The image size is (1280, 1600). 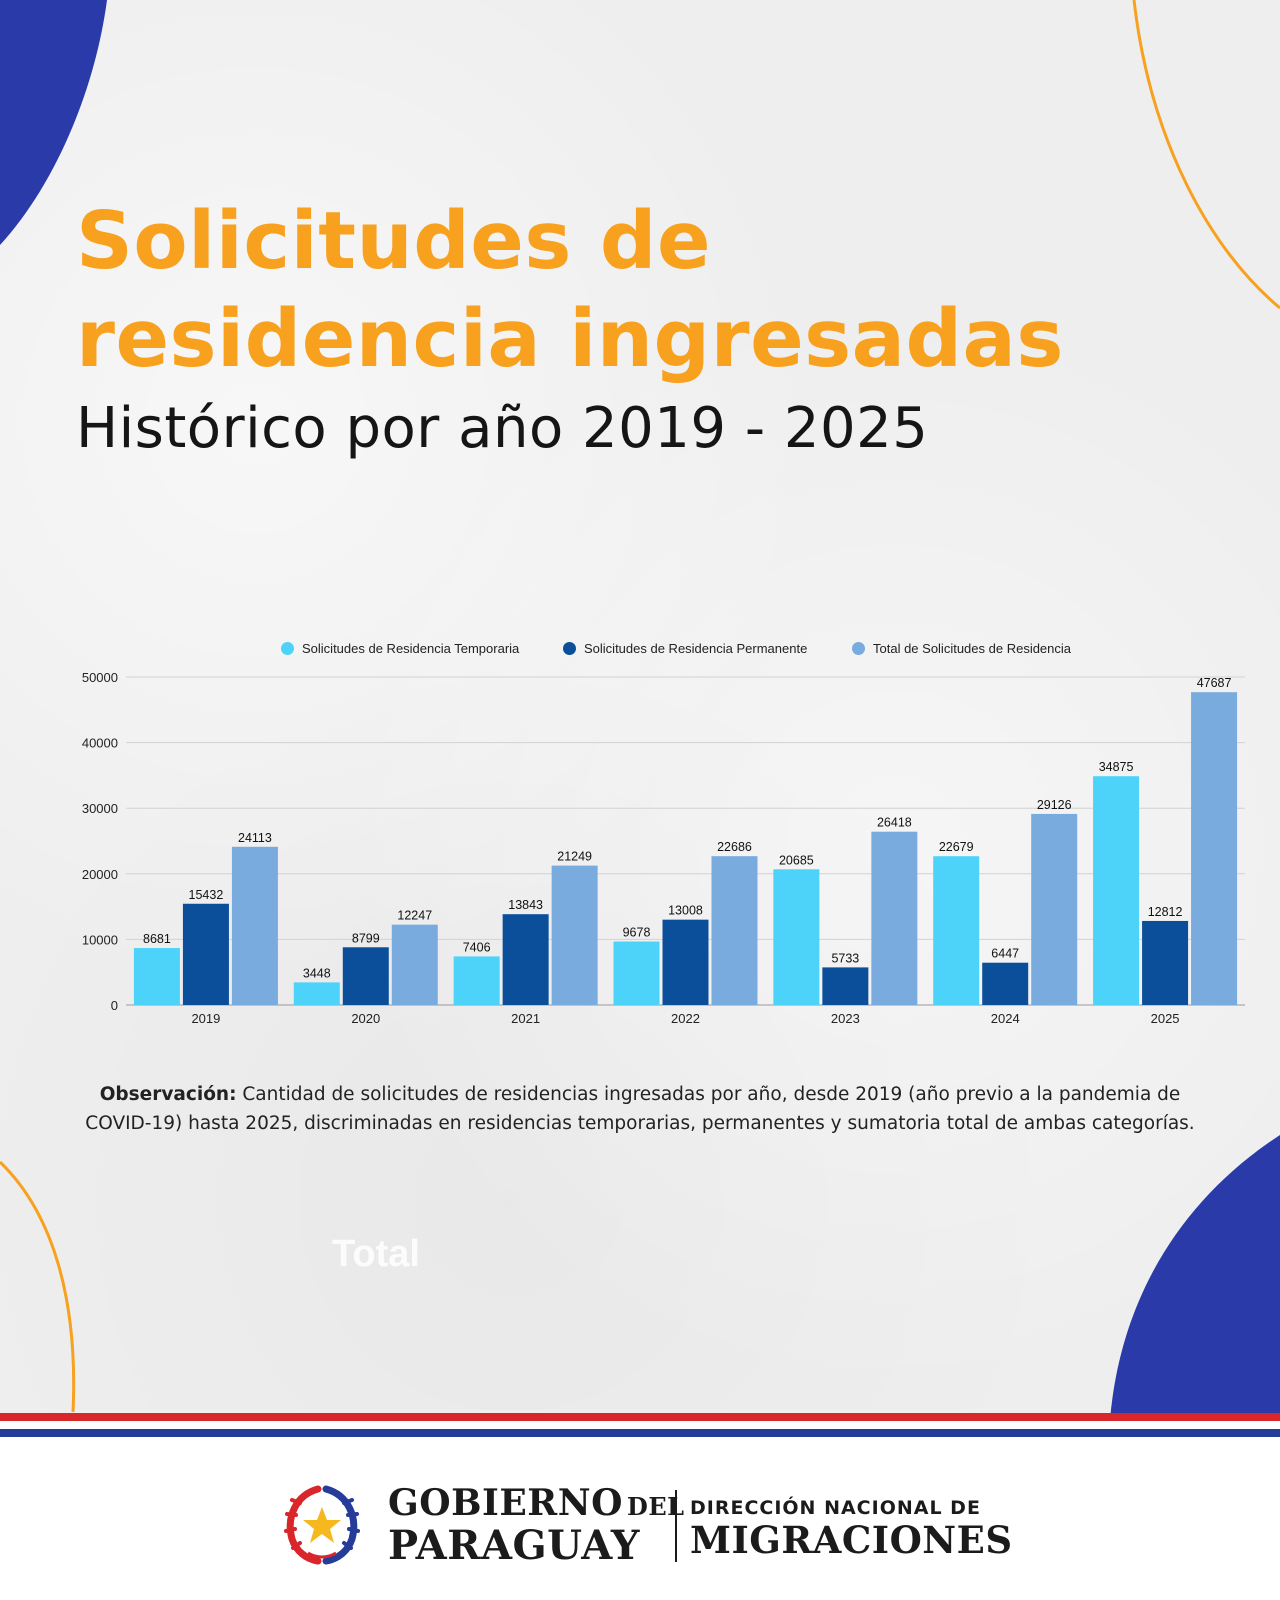 What do you see at coordinates (1206, 155) in the screenshot?
I see `top-right-orange-arc` at bounding box center [1206, 155].